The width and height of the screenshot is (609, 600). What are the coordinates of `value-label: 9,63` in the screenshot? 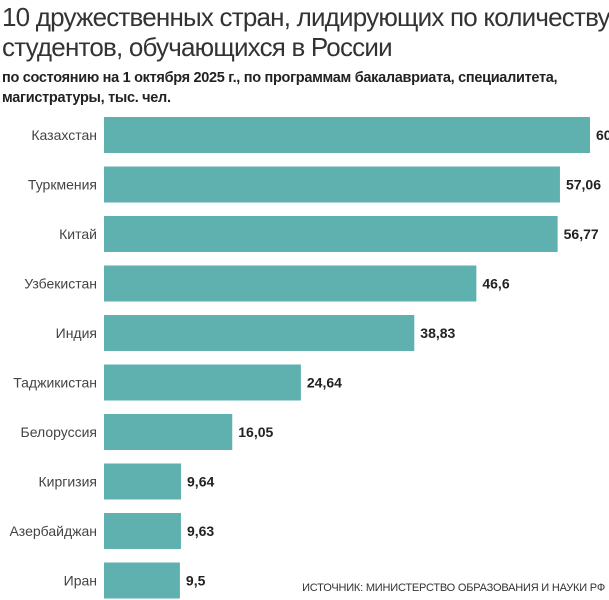 It's located at (200, 531).